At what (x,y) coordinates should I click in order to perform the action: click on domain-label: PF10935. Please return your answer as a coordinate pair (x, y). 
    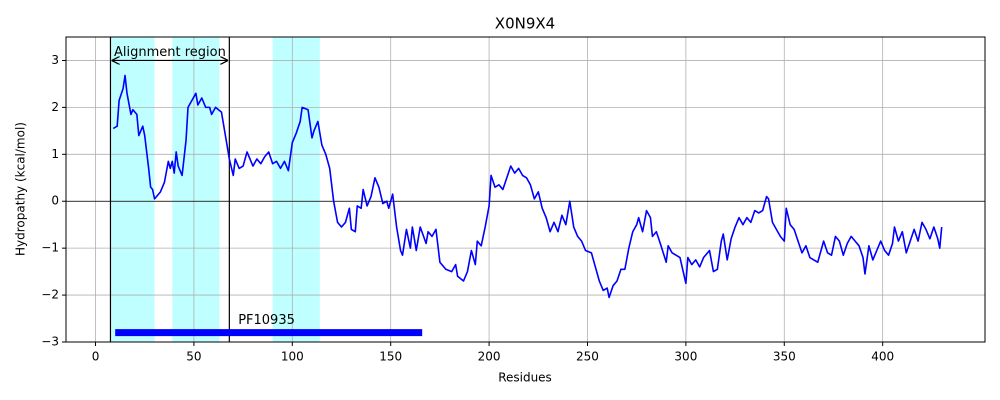
    Looking at the image, I should click on (266, 320).